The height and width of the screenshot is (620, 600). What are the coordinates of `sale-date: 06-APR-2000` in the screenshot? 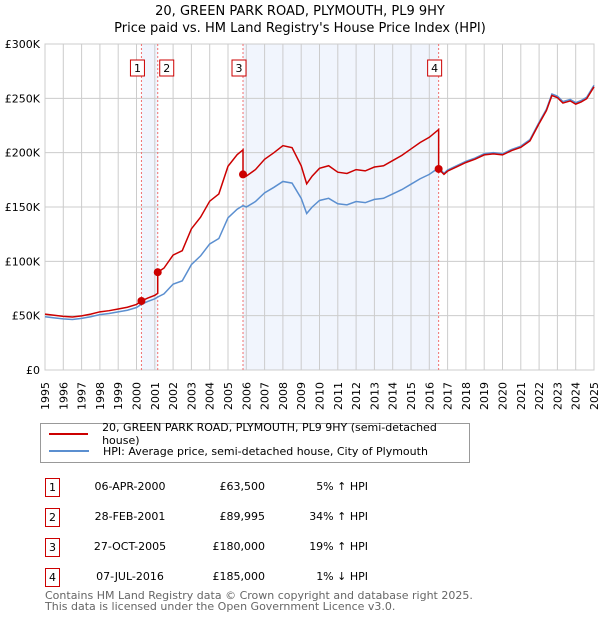 It's located at (130, 486).